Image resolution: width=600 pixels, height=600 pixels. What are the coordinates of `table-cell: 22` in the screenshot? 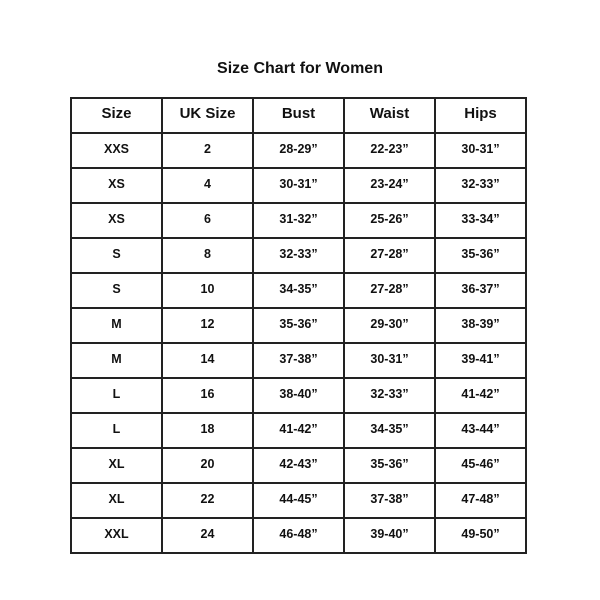 It's located at (207, 500).